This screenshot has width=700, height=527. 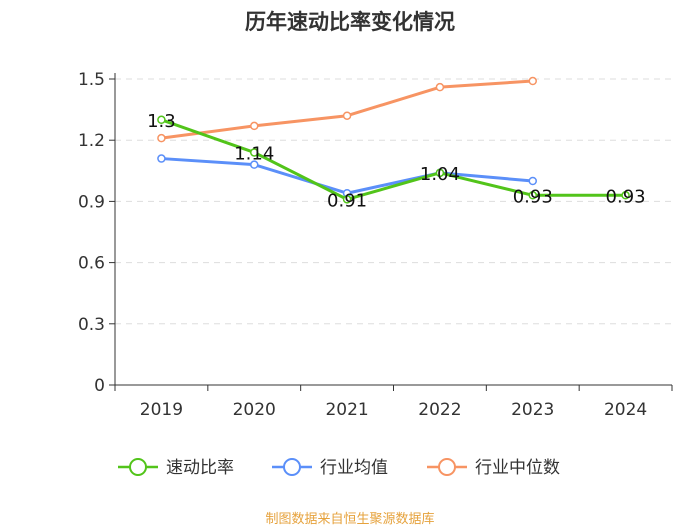 I want to click on x-tick-label: 2021, so click(x=346, y=410).